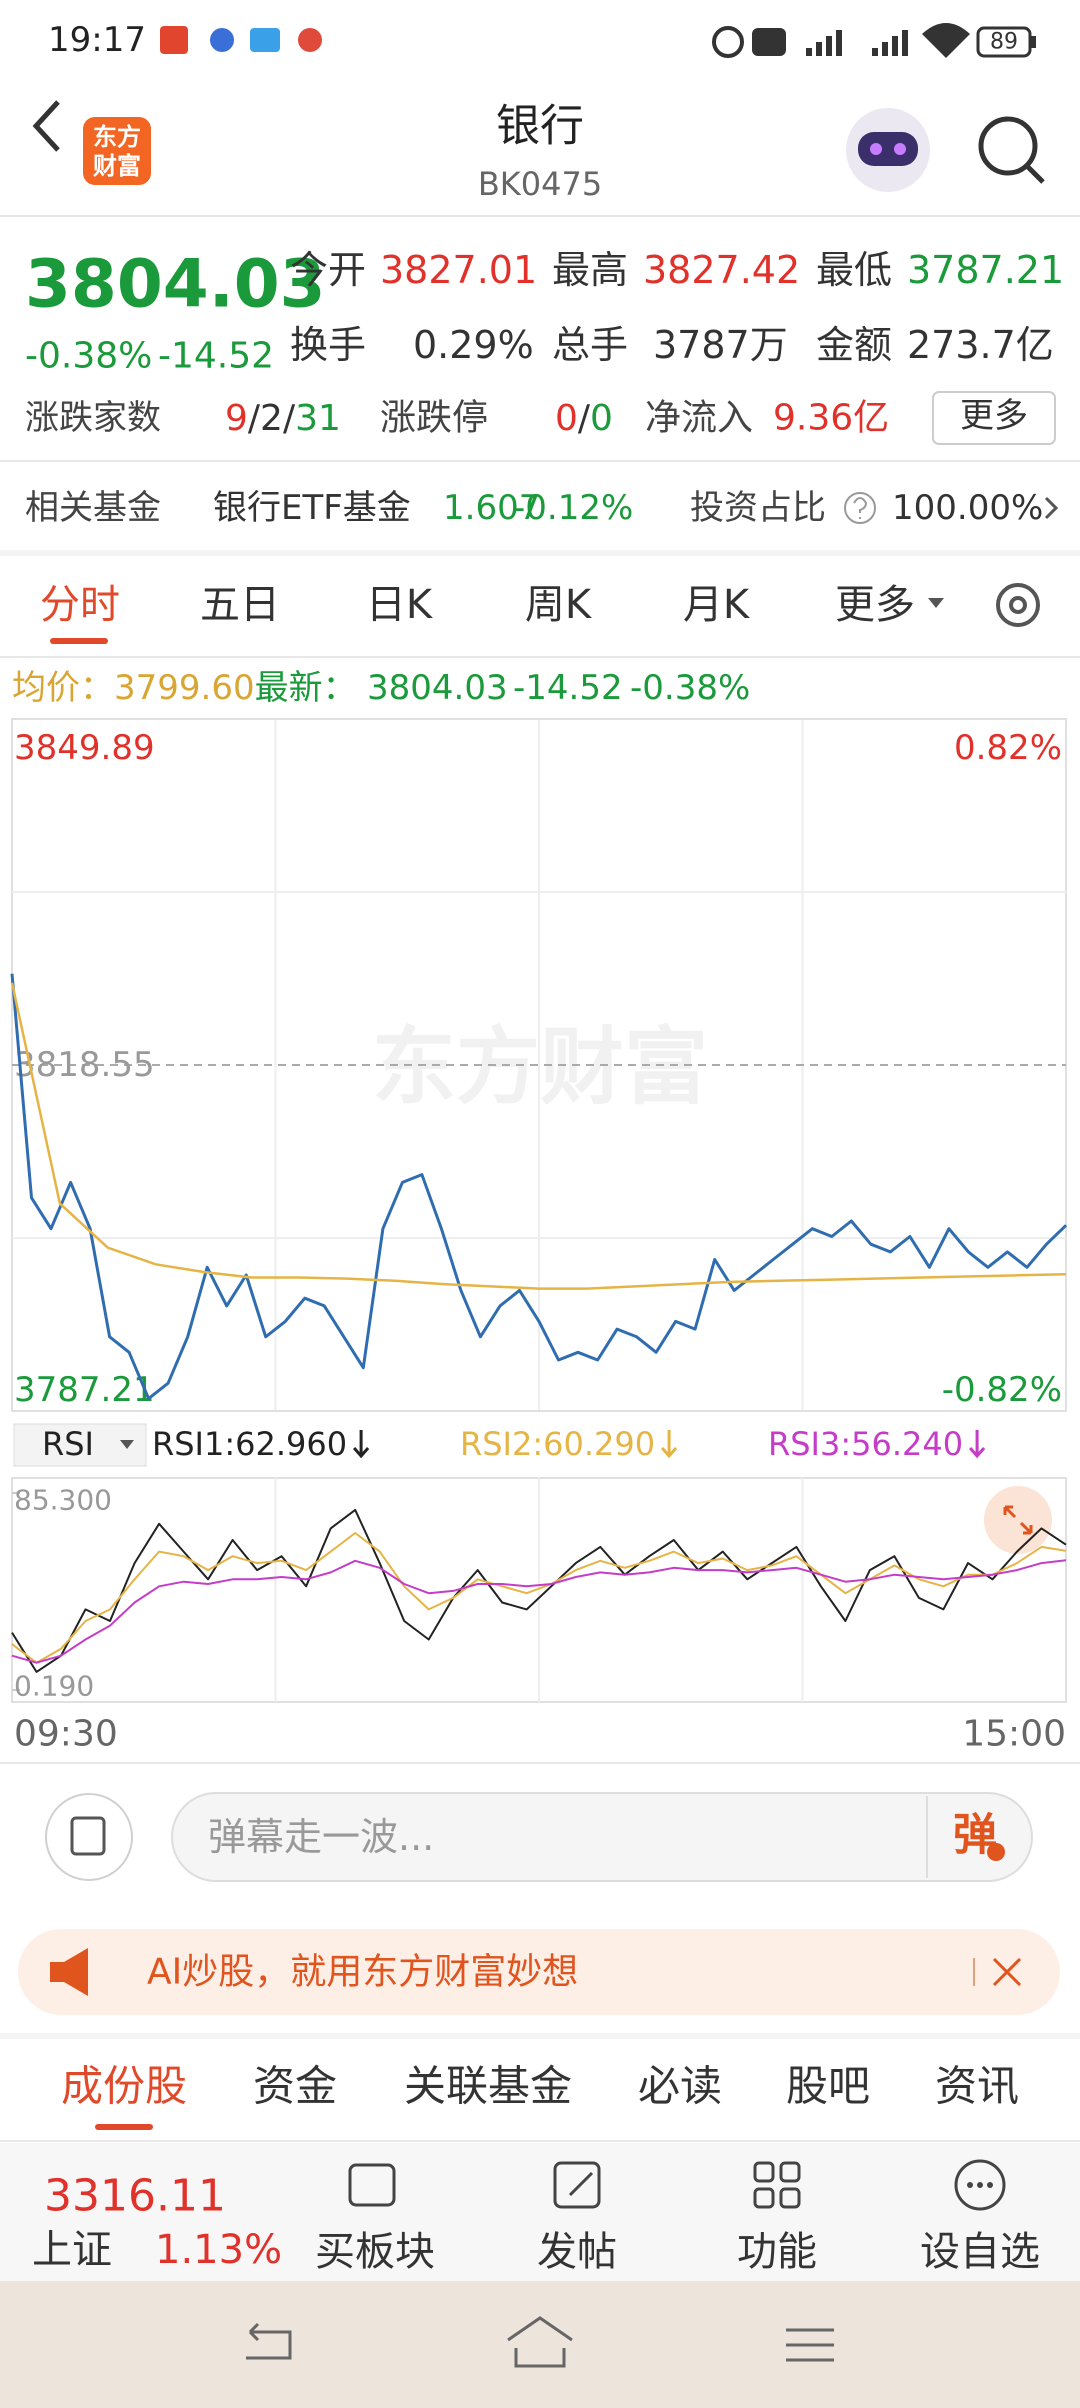 The image size is (1080, 2408). What do you see at coordinates (66, 1734) in the screenshot?
I see `time-label: 09:30` at bounding box center [66, 1734].